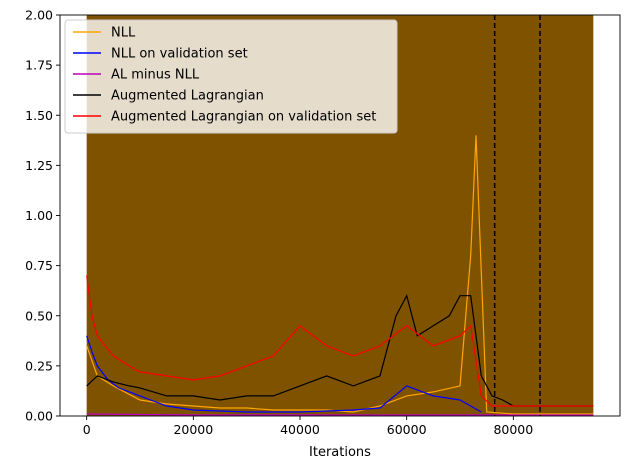  Describe the element at coordinates (87, 429) in the screenshot. I see `x-tick-label: 0` at that location.